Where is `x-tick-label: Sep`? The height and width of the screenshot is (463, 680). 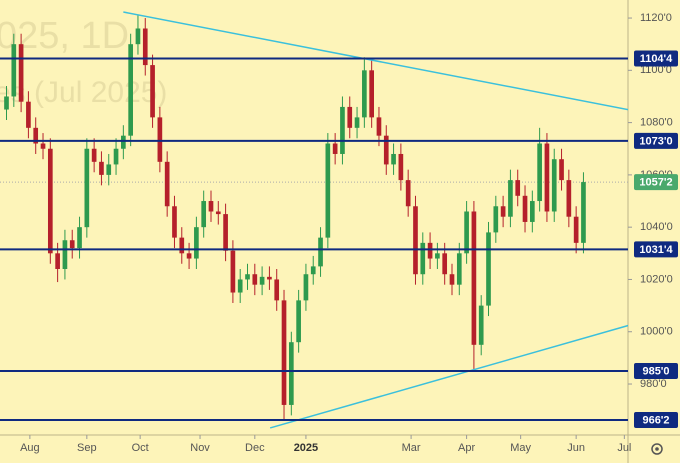 x-tick-label: Sep is located at coordinates (87, 448).